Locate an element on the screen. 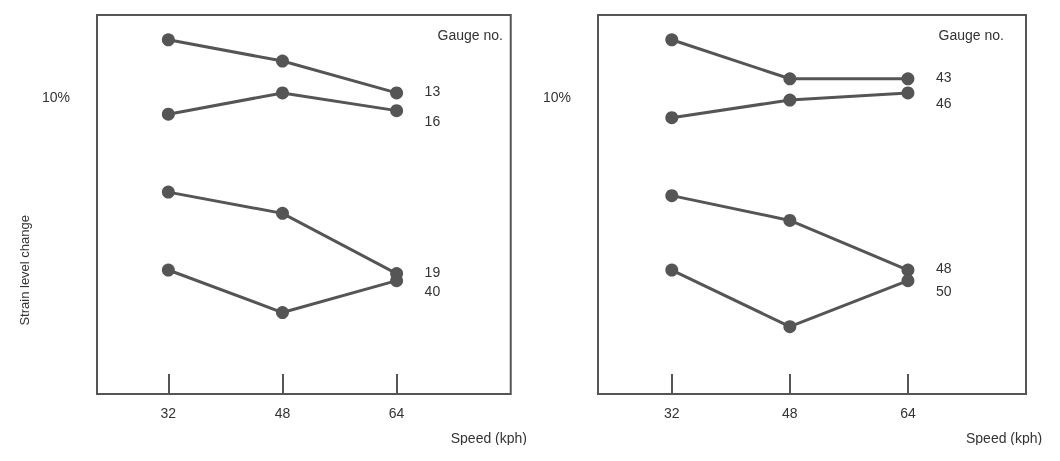 This screenshot has height=461, width=1060. series-label: 43 is located at coordinates (943, 76).